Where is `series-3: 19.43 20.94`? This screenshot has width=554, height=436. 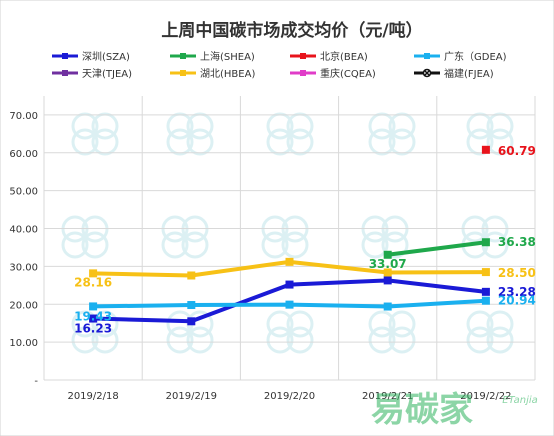 series-3: 19.43 20.94 is located at coordinates (305, 309).